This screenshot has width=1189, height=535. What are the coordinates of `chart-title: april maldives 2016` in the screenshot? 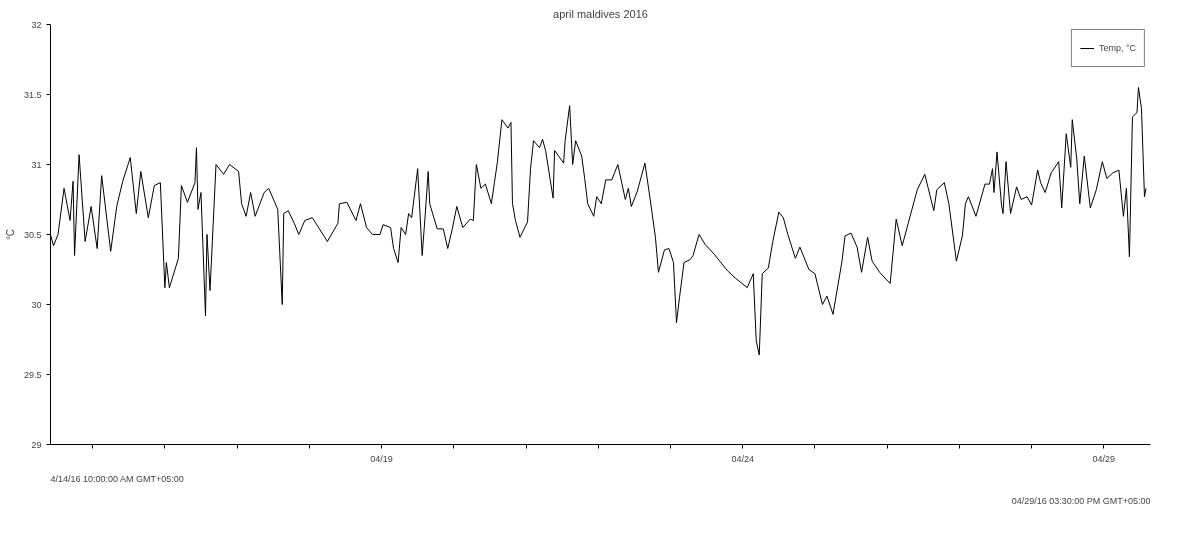 It's located at (600, 13).